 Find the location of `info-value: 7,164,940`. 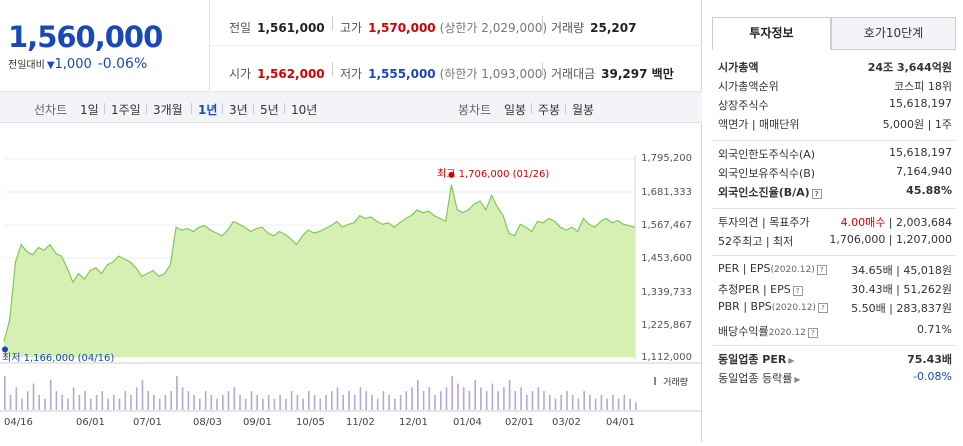

info-value: 7,164,940 is located at coordinates (924, 171).